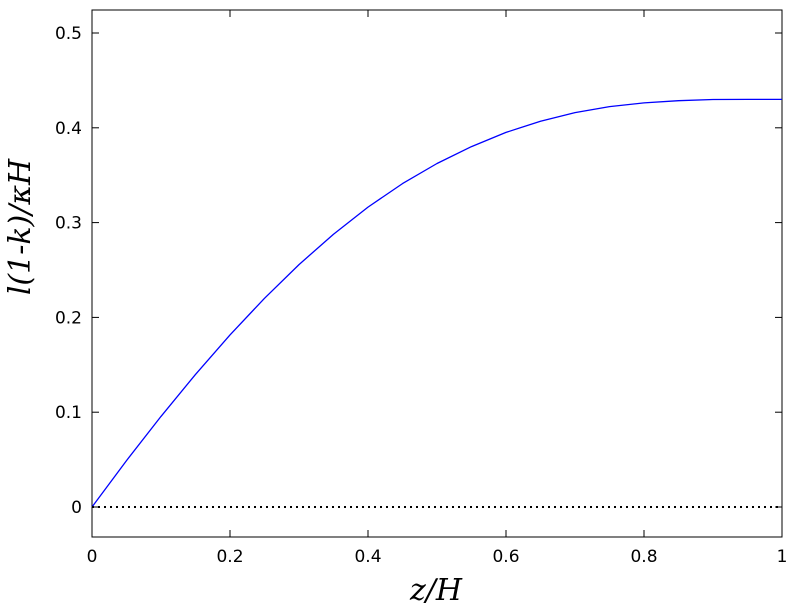  I want to click on y-tick-label: 0.2, so click(68, 318).